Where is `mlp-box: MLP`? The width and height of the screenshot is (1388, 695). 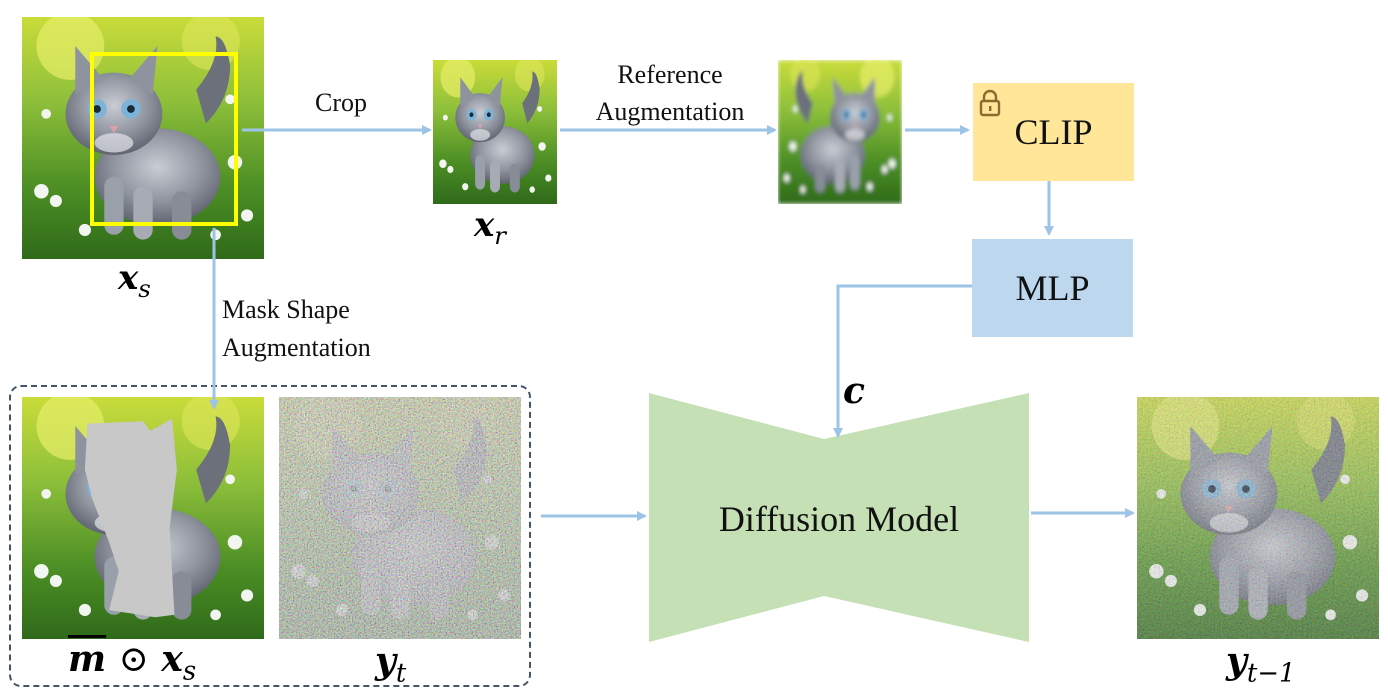 mlp-box: MLP is located at coordinates (1052, 288).